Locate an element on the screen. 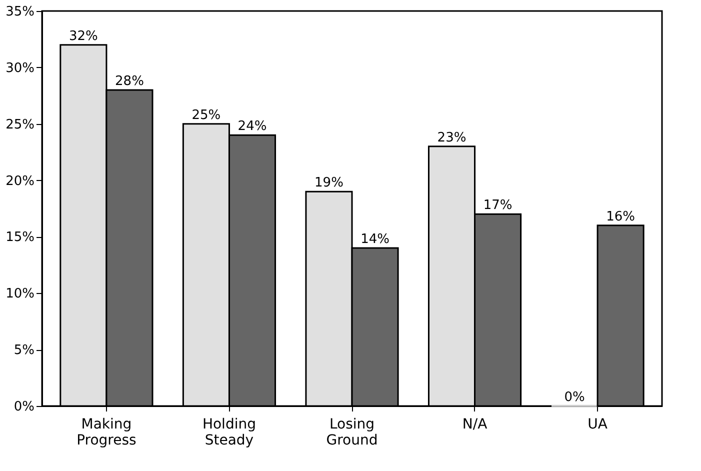 This screenshot has height=471, width=701. y-tick-label: 20% is located at coordinates (20, 181).